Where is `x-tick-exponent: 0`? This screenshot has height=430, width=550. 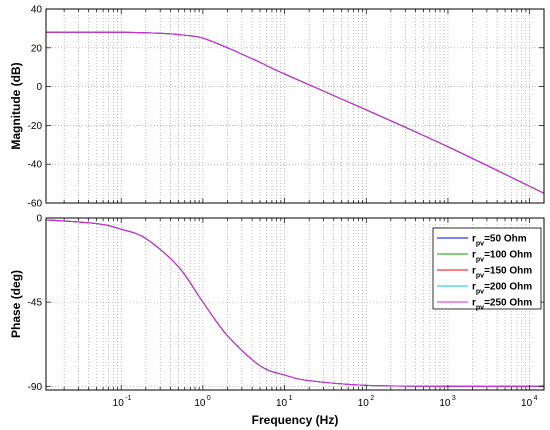 x-tick-exponent: 0 is located at coordinates (209, 398).